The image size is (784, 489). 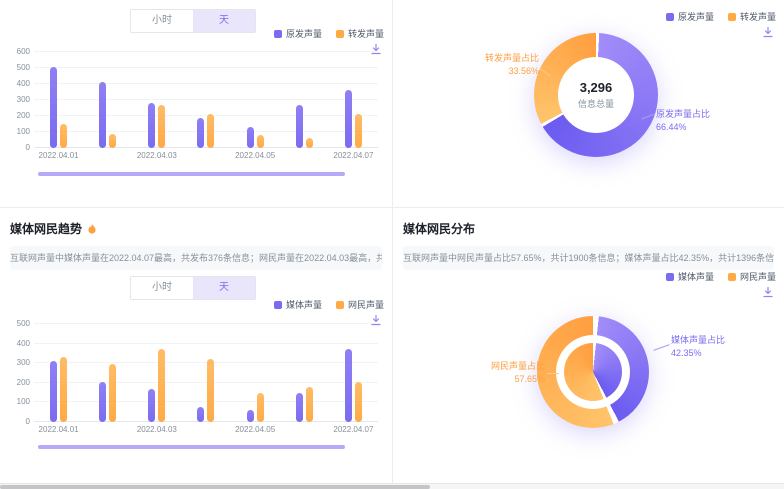 I want to click on legend-swatch-orange, so click(x=339, y=33).